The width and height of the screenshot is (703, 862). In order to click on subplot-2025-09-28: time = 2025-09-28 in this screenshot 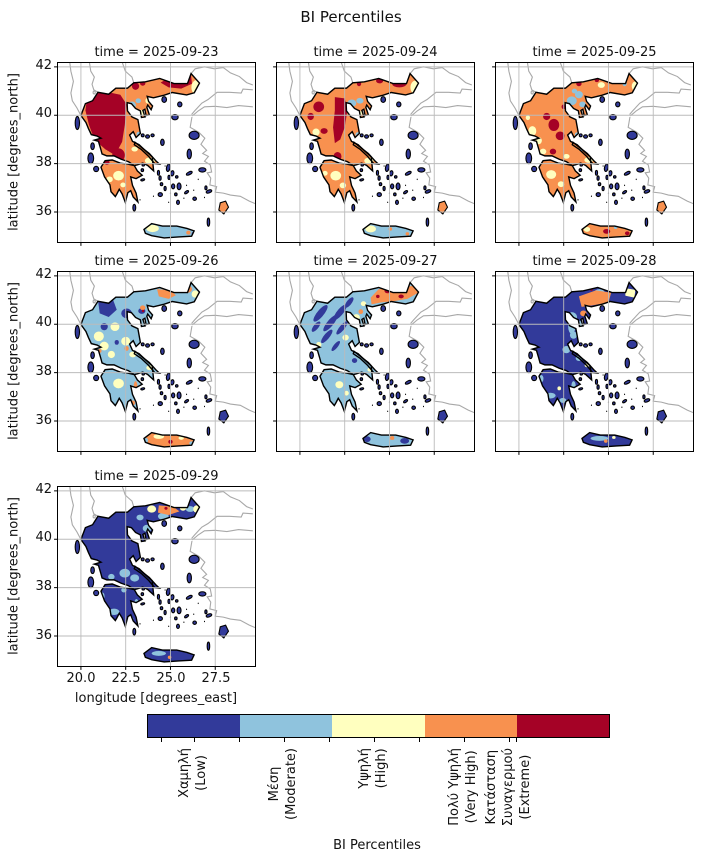, I will do `click(594, 353)`.